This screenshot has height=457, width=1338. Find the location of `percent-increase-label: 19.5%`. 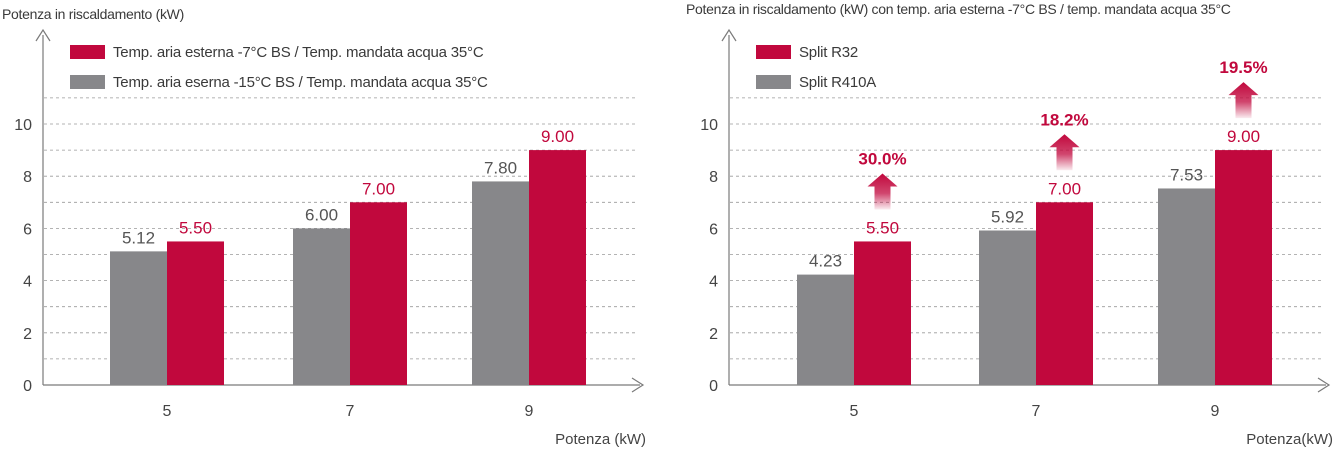

percent-increase-label: 19.5% is located at coordinates (1243, 67).